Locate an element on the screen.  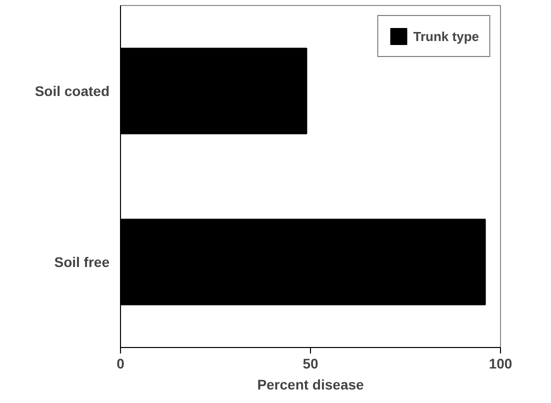
x-tick-label: 0 is located at coordinates (120, 364).